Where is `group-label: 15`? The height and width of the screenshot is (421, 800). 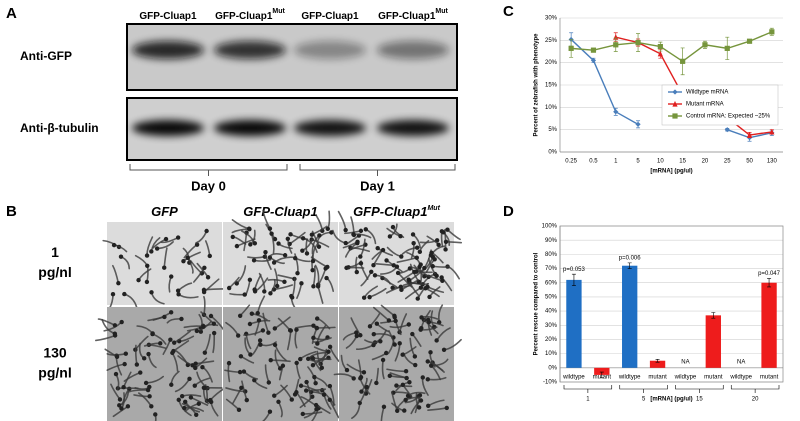 group-label: 15 is located at coordinates (699, 400).